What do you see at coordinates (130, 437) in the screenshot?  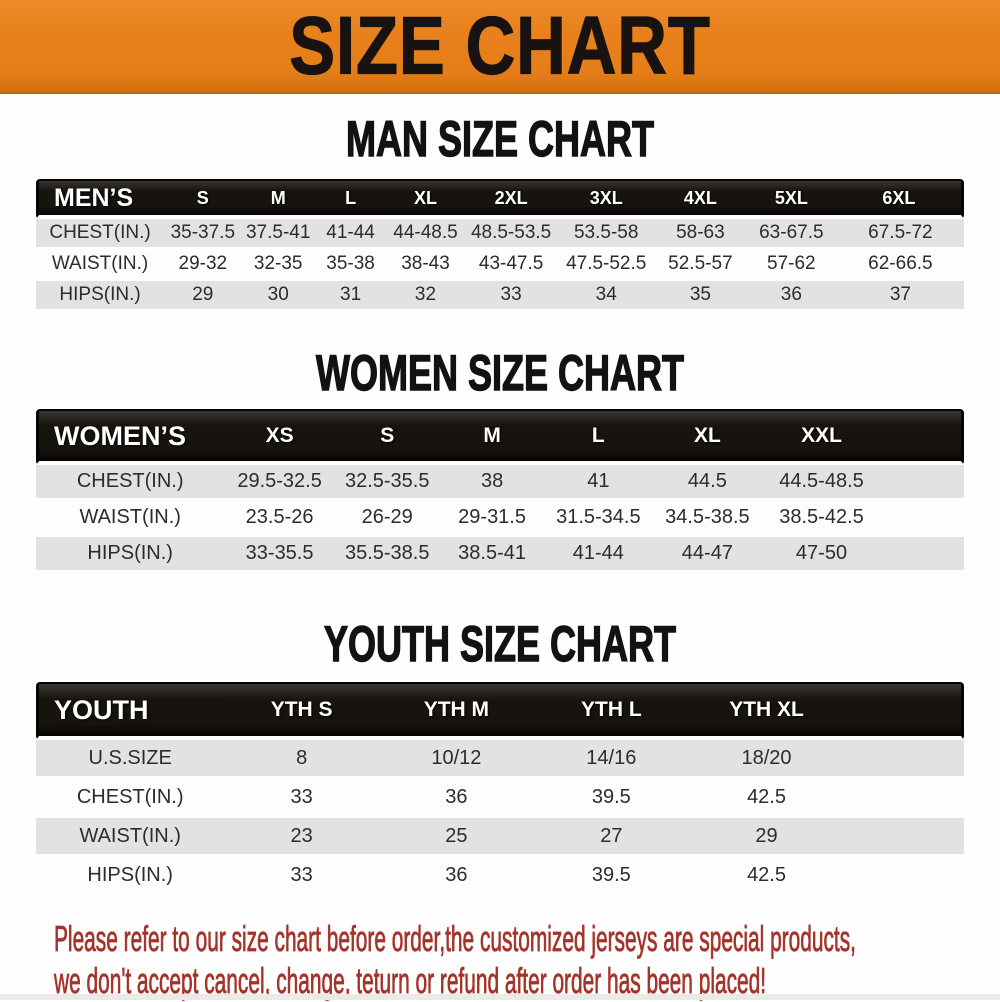 I see `table-corner-label: WOMEN’S` at bounding box center [130, 437].